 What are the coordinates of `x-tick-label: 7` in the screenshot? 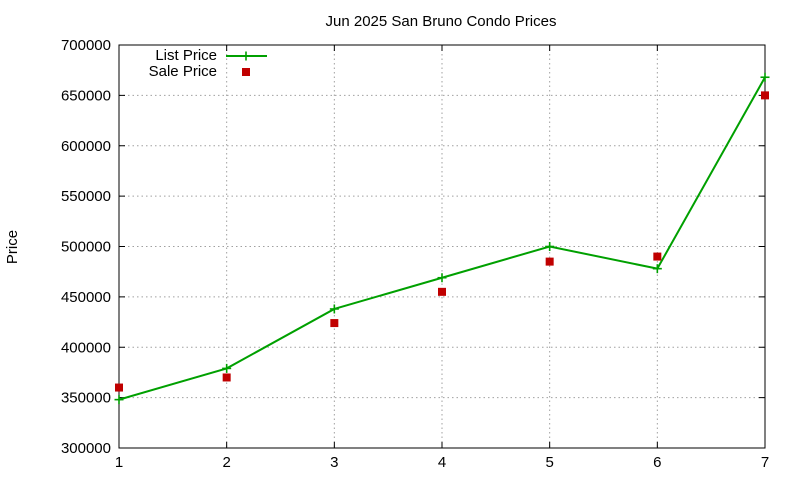 It's located at (765, 462).